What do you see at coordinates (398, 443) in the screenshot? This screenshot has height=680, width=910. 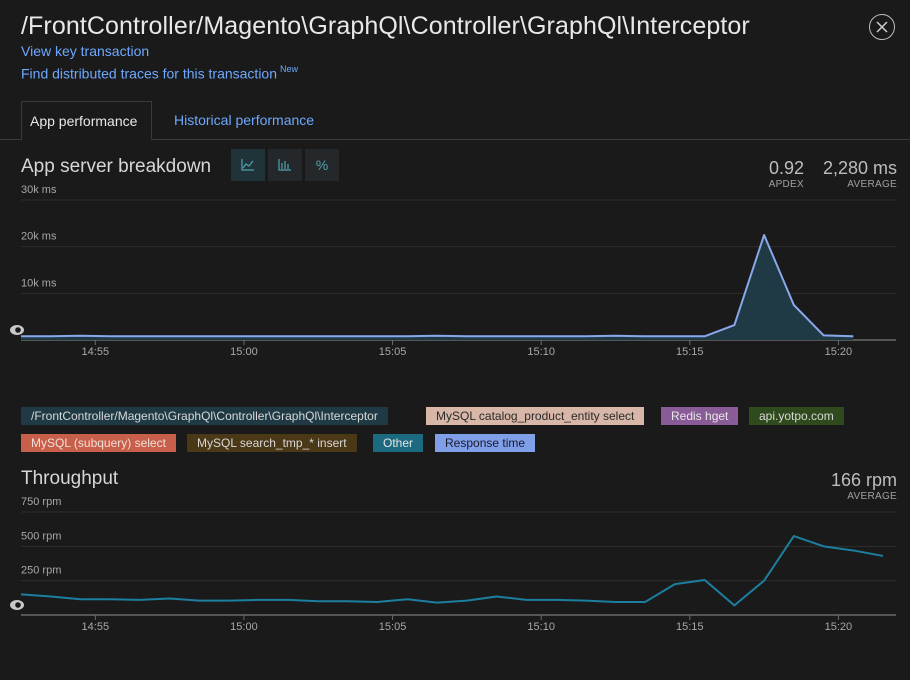 I see `legend-item-other: Other` at bounding box center [398, 443].